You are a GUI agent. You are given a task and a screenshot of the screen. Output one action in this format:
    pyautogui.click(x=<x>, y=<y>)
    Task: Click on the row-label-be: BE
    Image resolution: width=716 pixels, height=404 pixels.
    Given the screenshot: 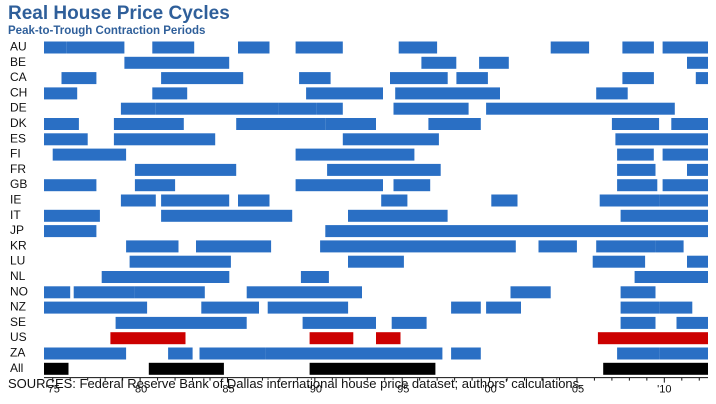 What is the action you would take?
    pyautogui.click(x=18, y=62)
    